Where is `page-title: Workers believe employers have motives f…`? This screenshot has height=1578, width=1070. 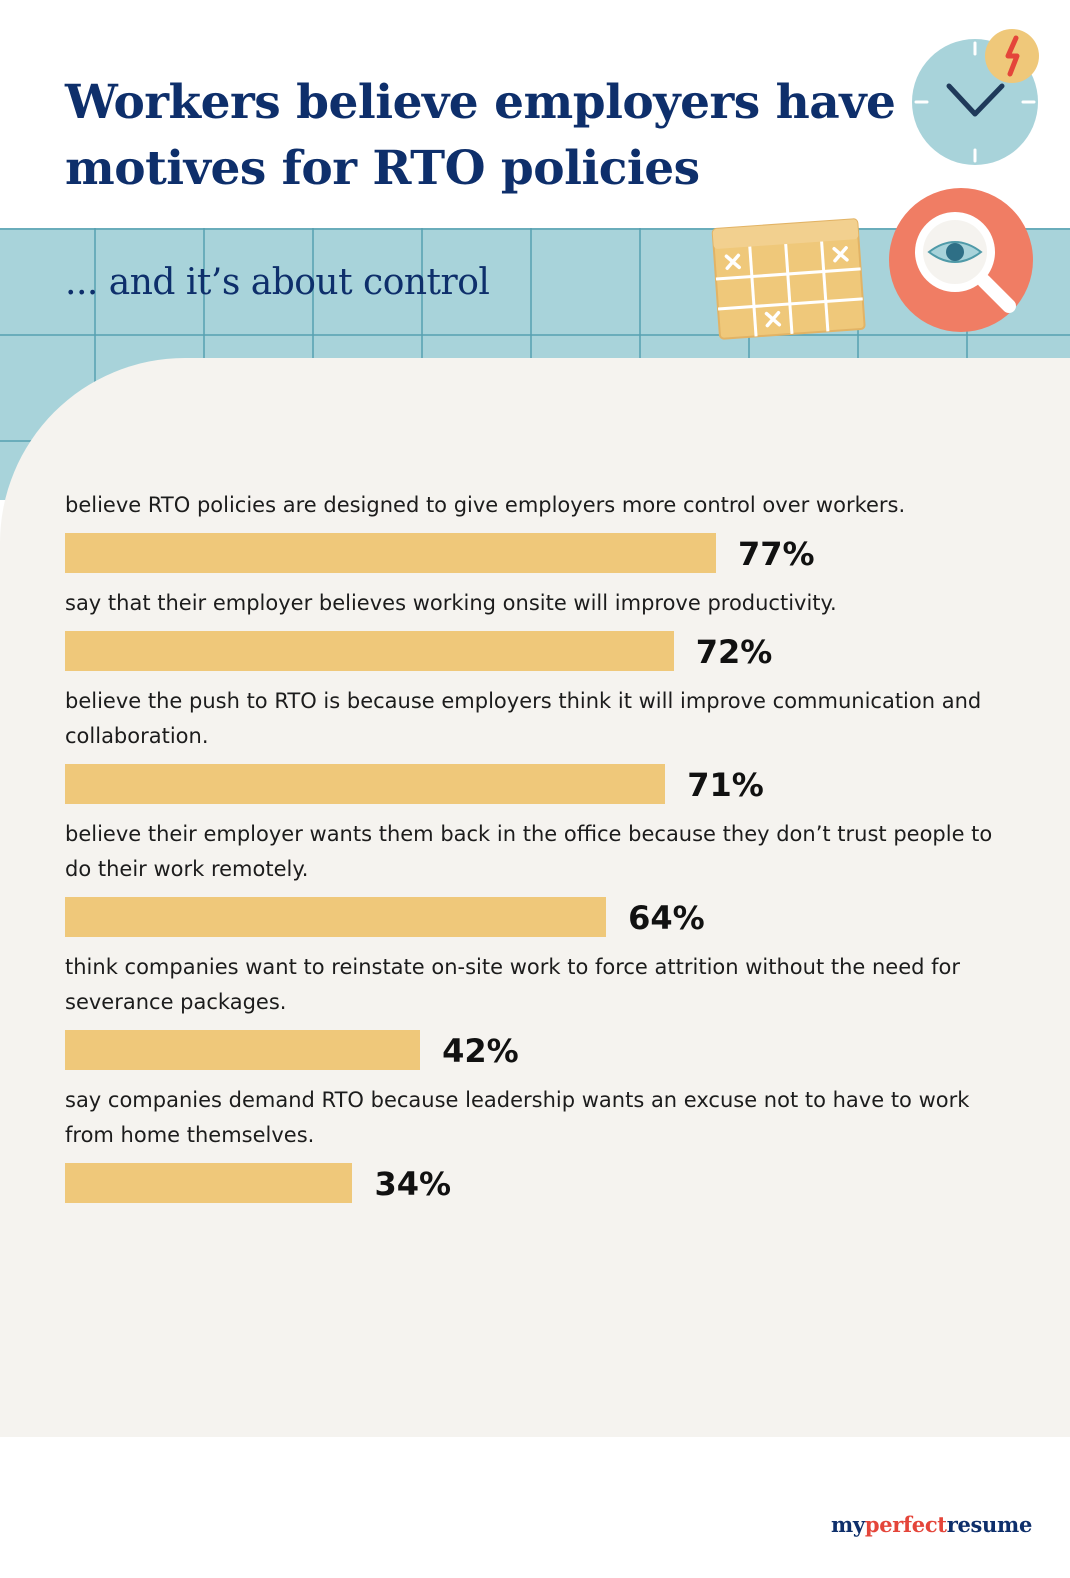
page-title: Workers believe employers have motives f… is located at coordinates (480, 135).